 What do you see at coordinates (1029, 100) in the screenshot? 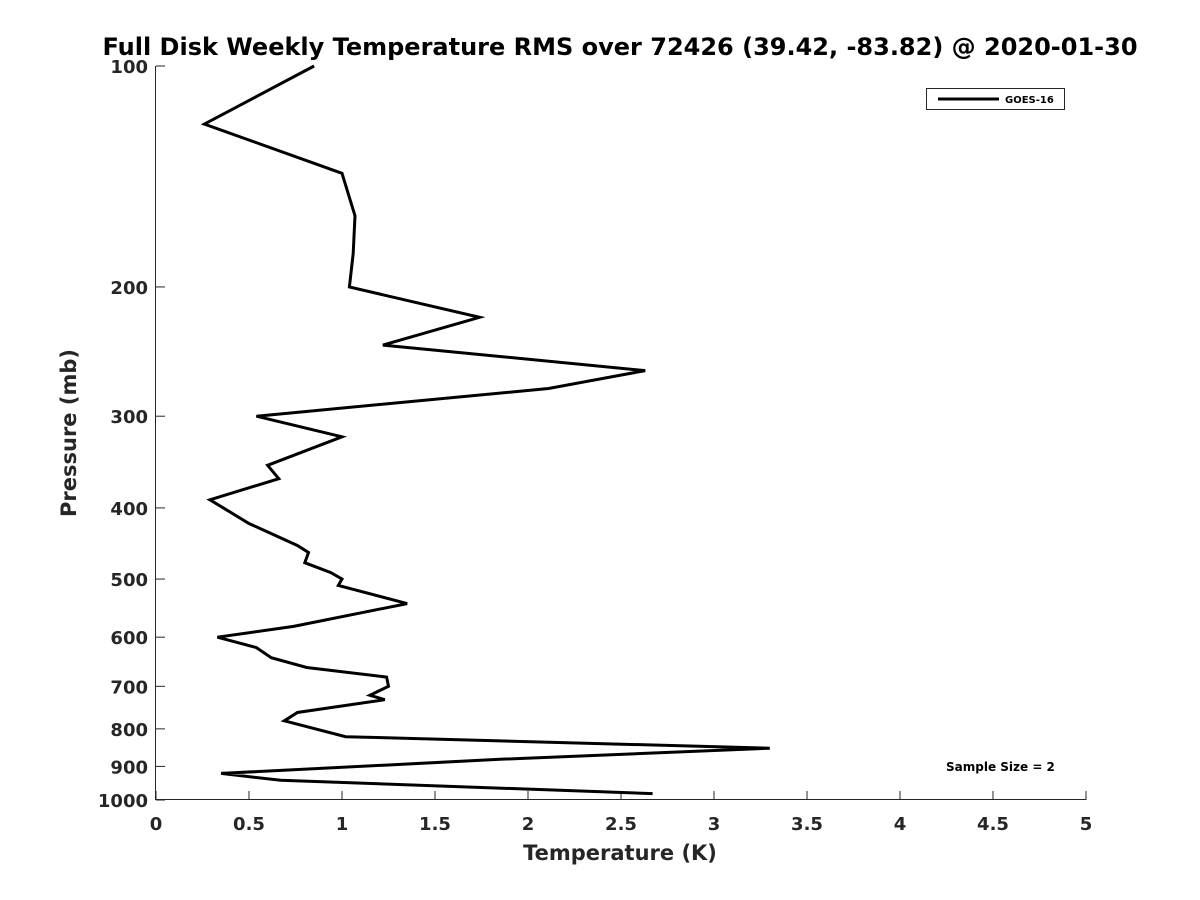
I see `legend-label-goes-16: GOES-16` at bounding box center [1029, 100].